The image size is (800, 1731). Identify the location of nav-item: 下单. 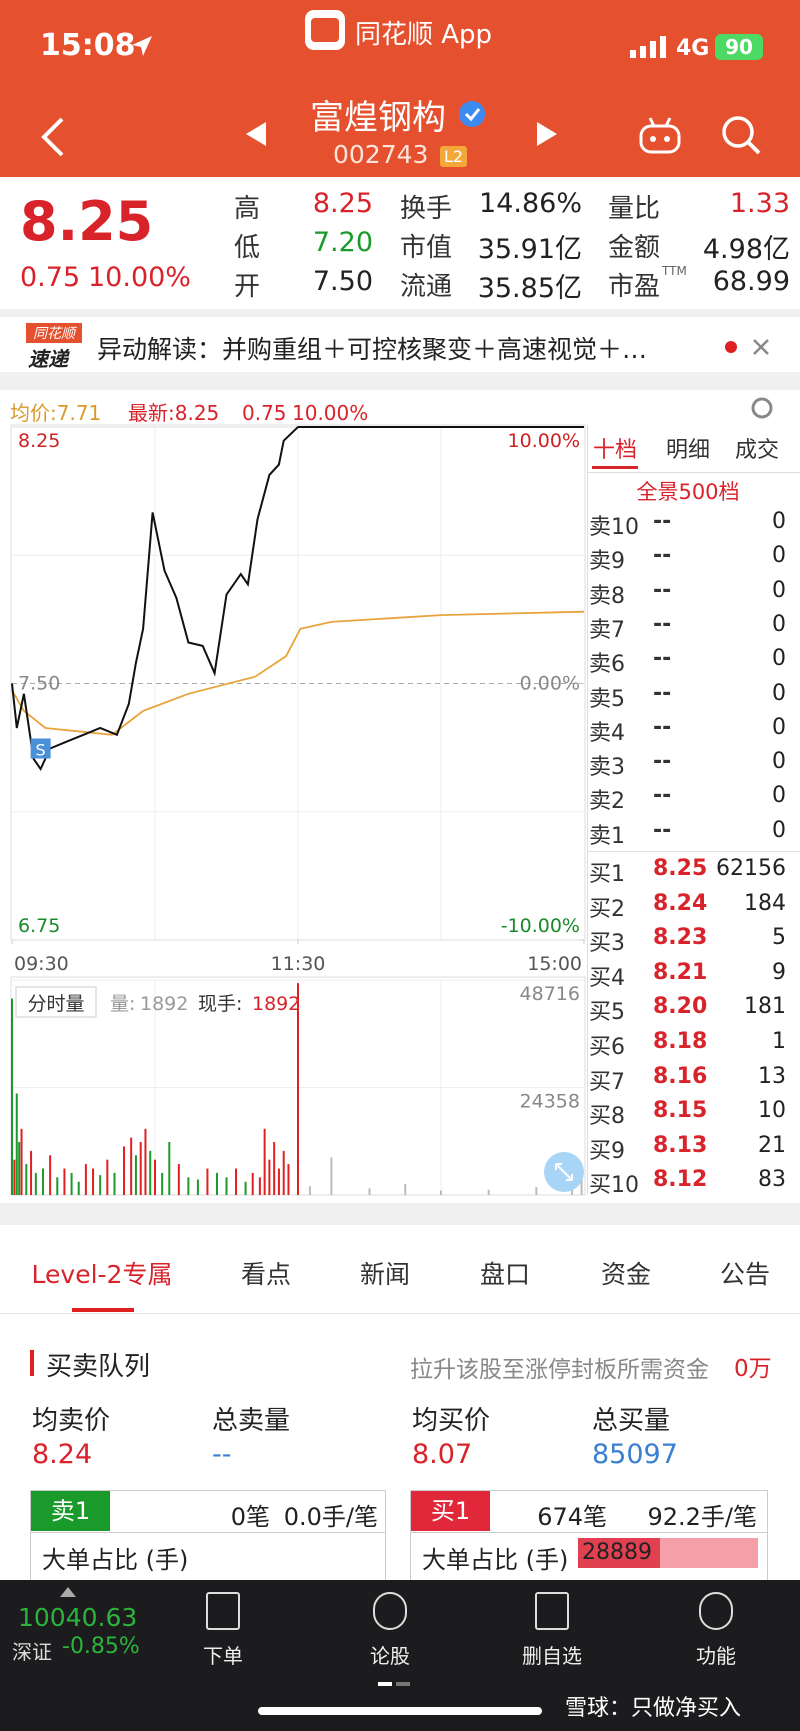
(223, 1656).